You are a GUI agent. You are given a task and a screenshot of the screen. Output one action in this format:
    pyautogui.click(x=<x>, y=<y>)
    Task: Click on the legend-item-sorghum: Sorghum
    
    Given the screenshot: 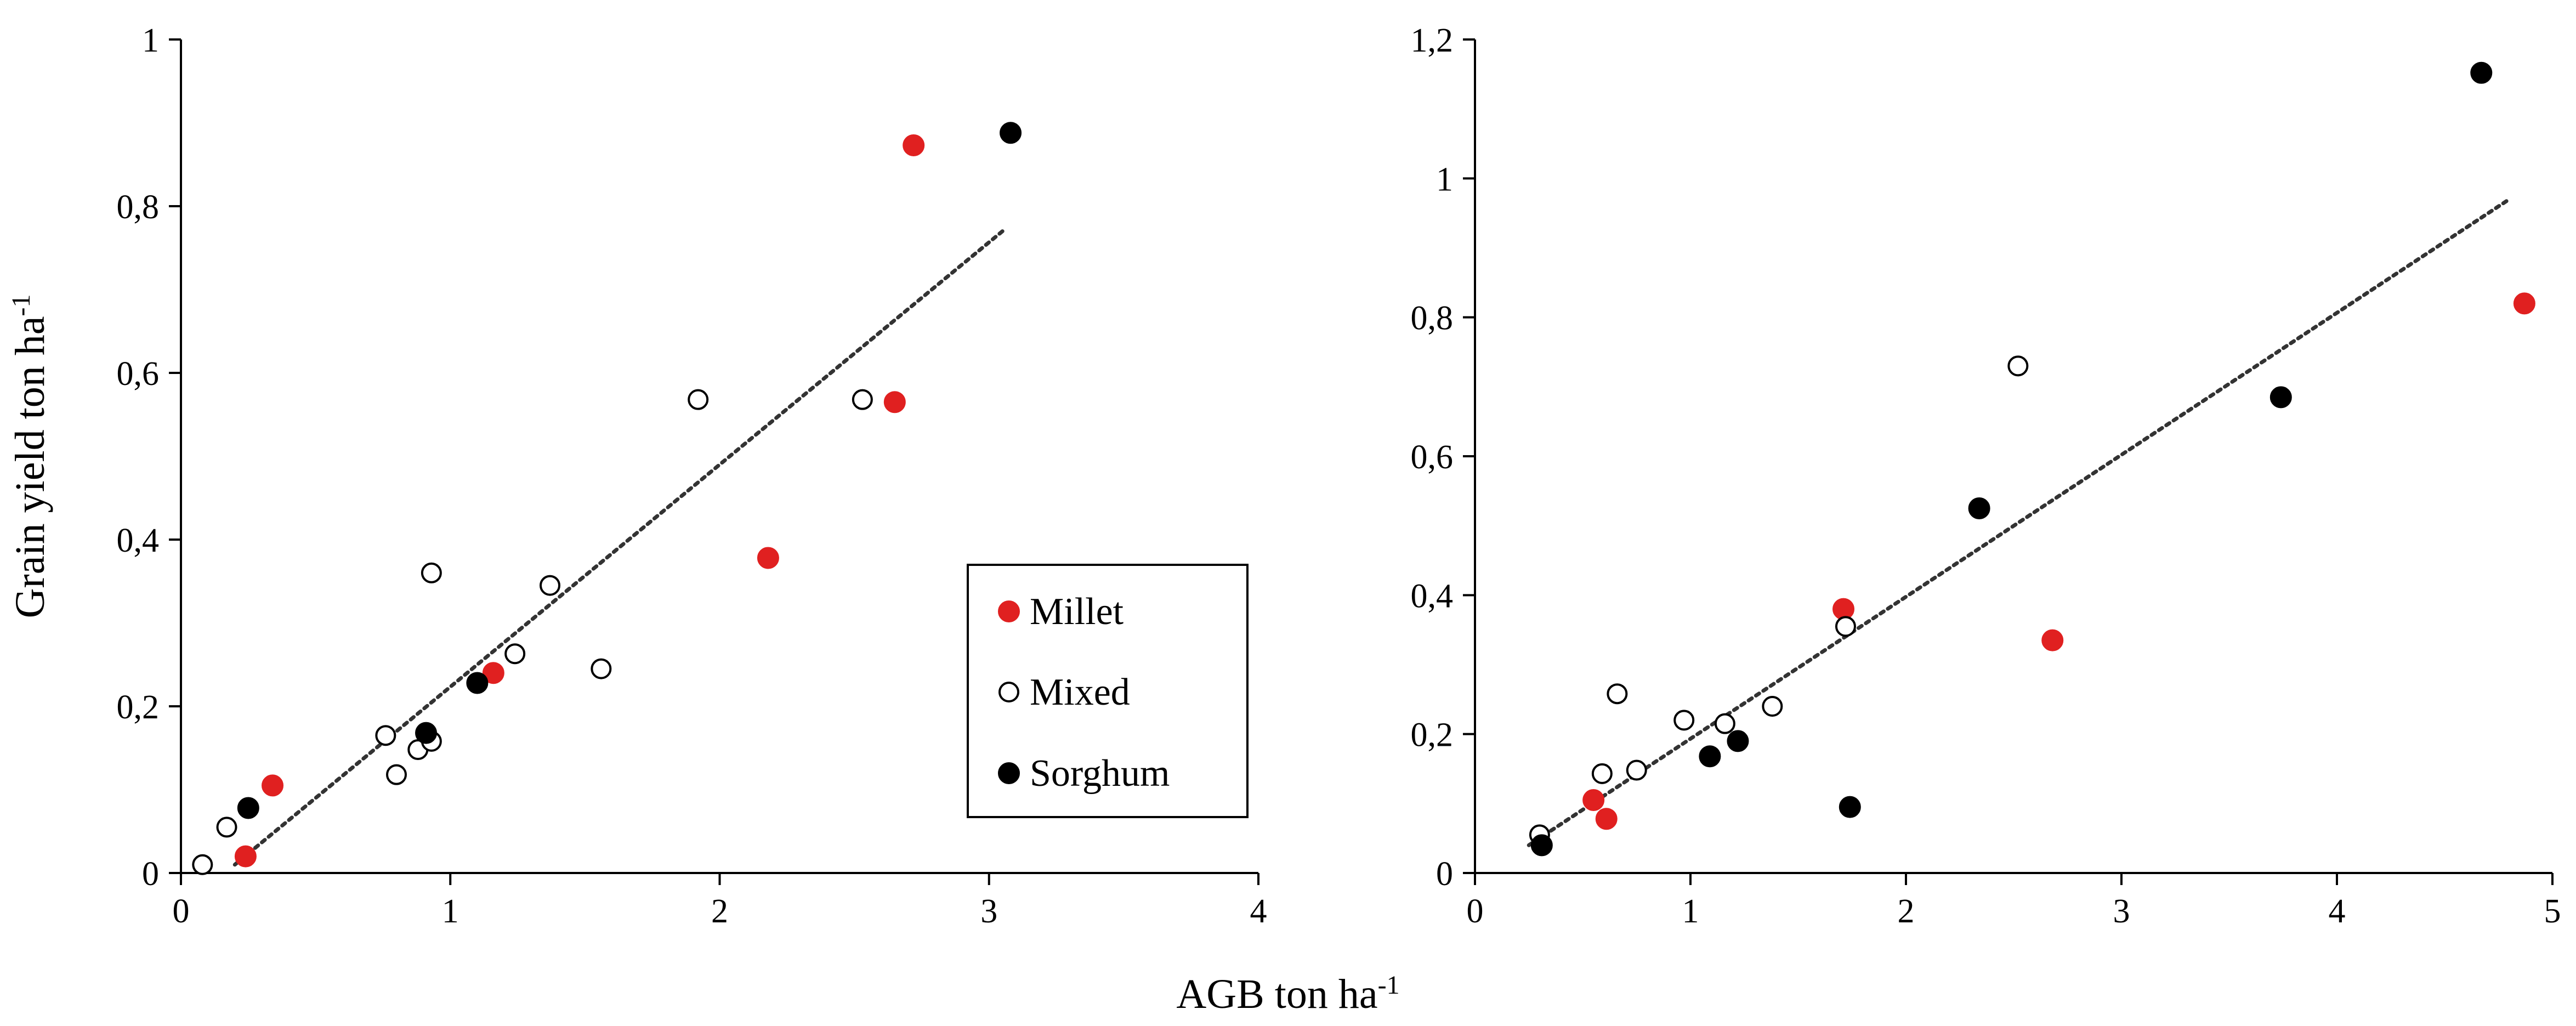 What is the action you would take?
    pyautogui.click(x=1084, y=773)
    